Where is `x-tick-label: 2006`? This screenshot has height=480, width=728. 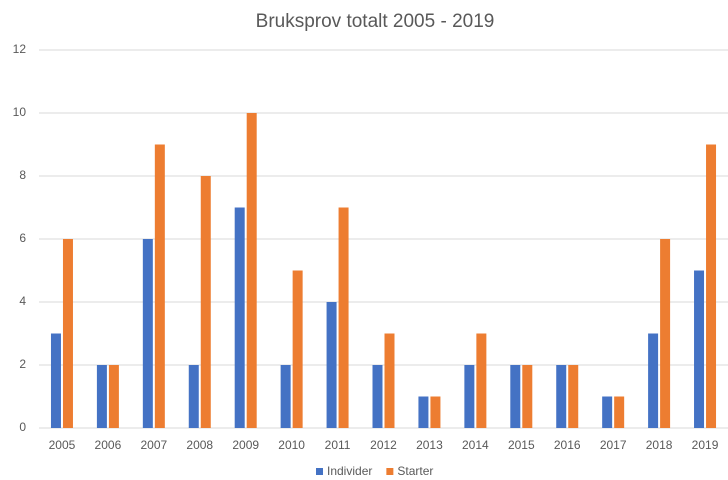 x-tick-label: 2006 is located at coordinates (108, 445).